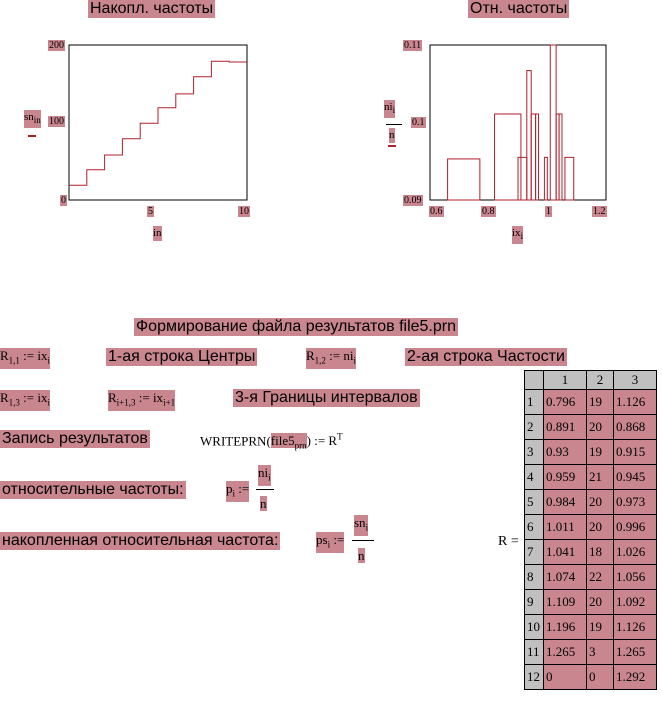  I want to click on matrix-row: 7 1.041 18 1.026, so click(590, 552).